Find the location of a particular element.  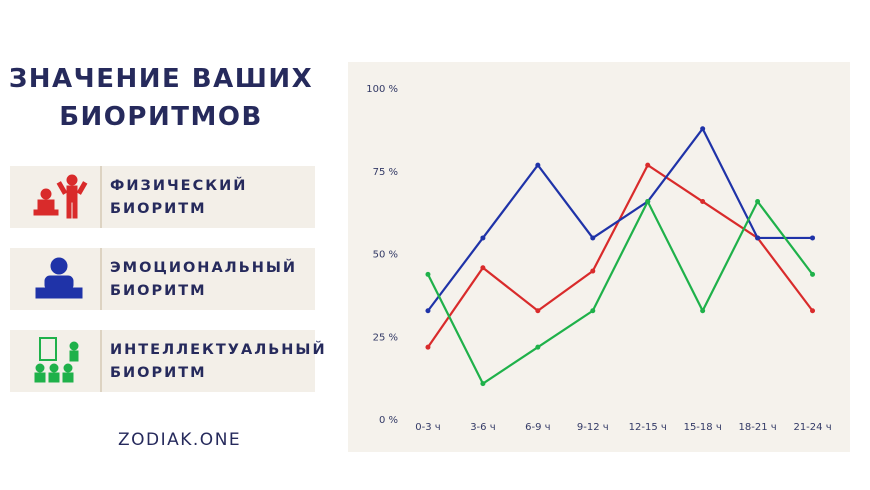

x-tick-label: 12-15 ч is located at coordinates (648, 427).